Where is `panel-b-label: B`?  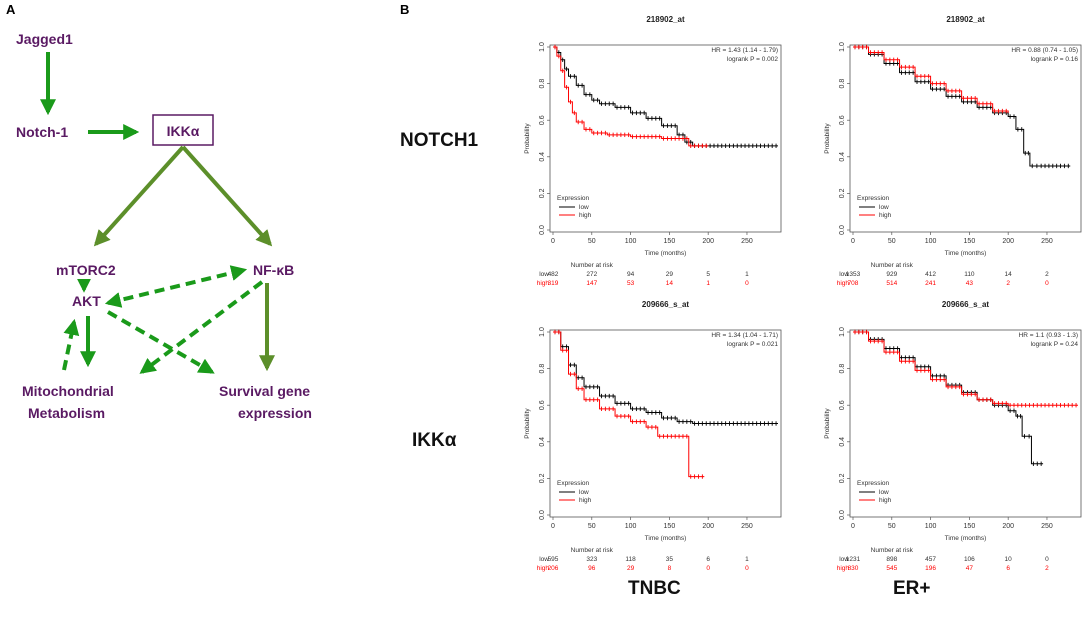 panel-b-label: B is located at coordinates (404, 9).